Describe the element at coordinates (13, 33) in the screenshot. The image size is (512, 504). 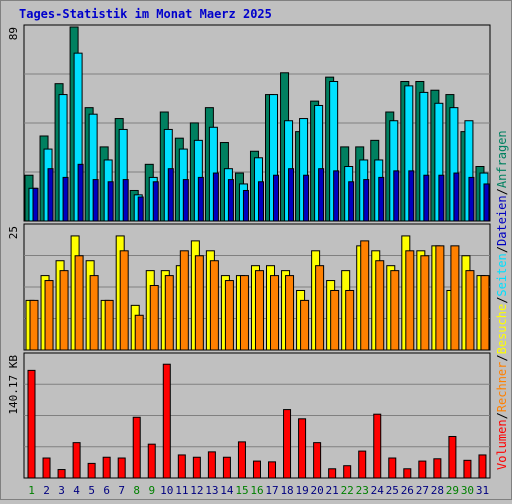
I see `panel-1-ylabel: 89` at that location.